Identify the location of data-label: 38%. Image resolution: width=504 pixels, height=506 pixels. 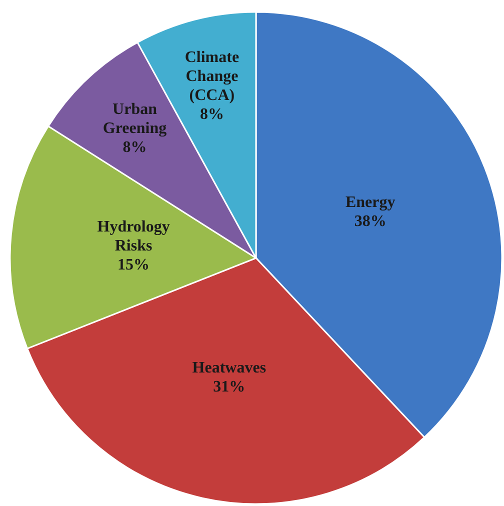
(370, 221).